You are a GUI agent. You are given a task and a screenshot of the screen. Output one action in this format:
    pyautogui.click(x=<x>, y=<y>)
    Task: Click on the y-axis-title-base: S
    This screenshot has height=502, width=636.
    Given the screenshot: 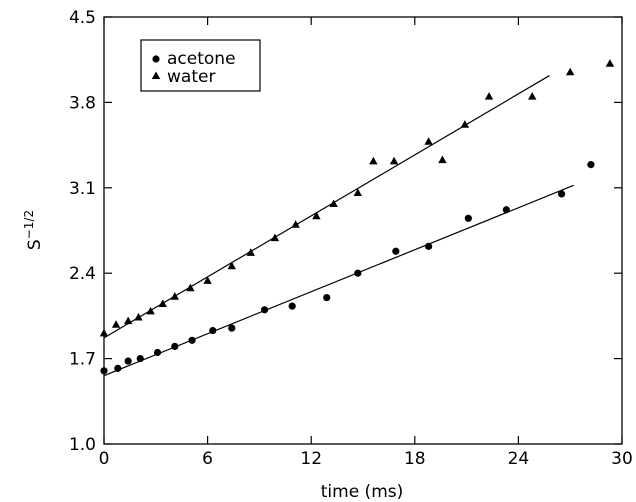 What is the action you would take?
    pyautogui.click(x=35, y=244)
    